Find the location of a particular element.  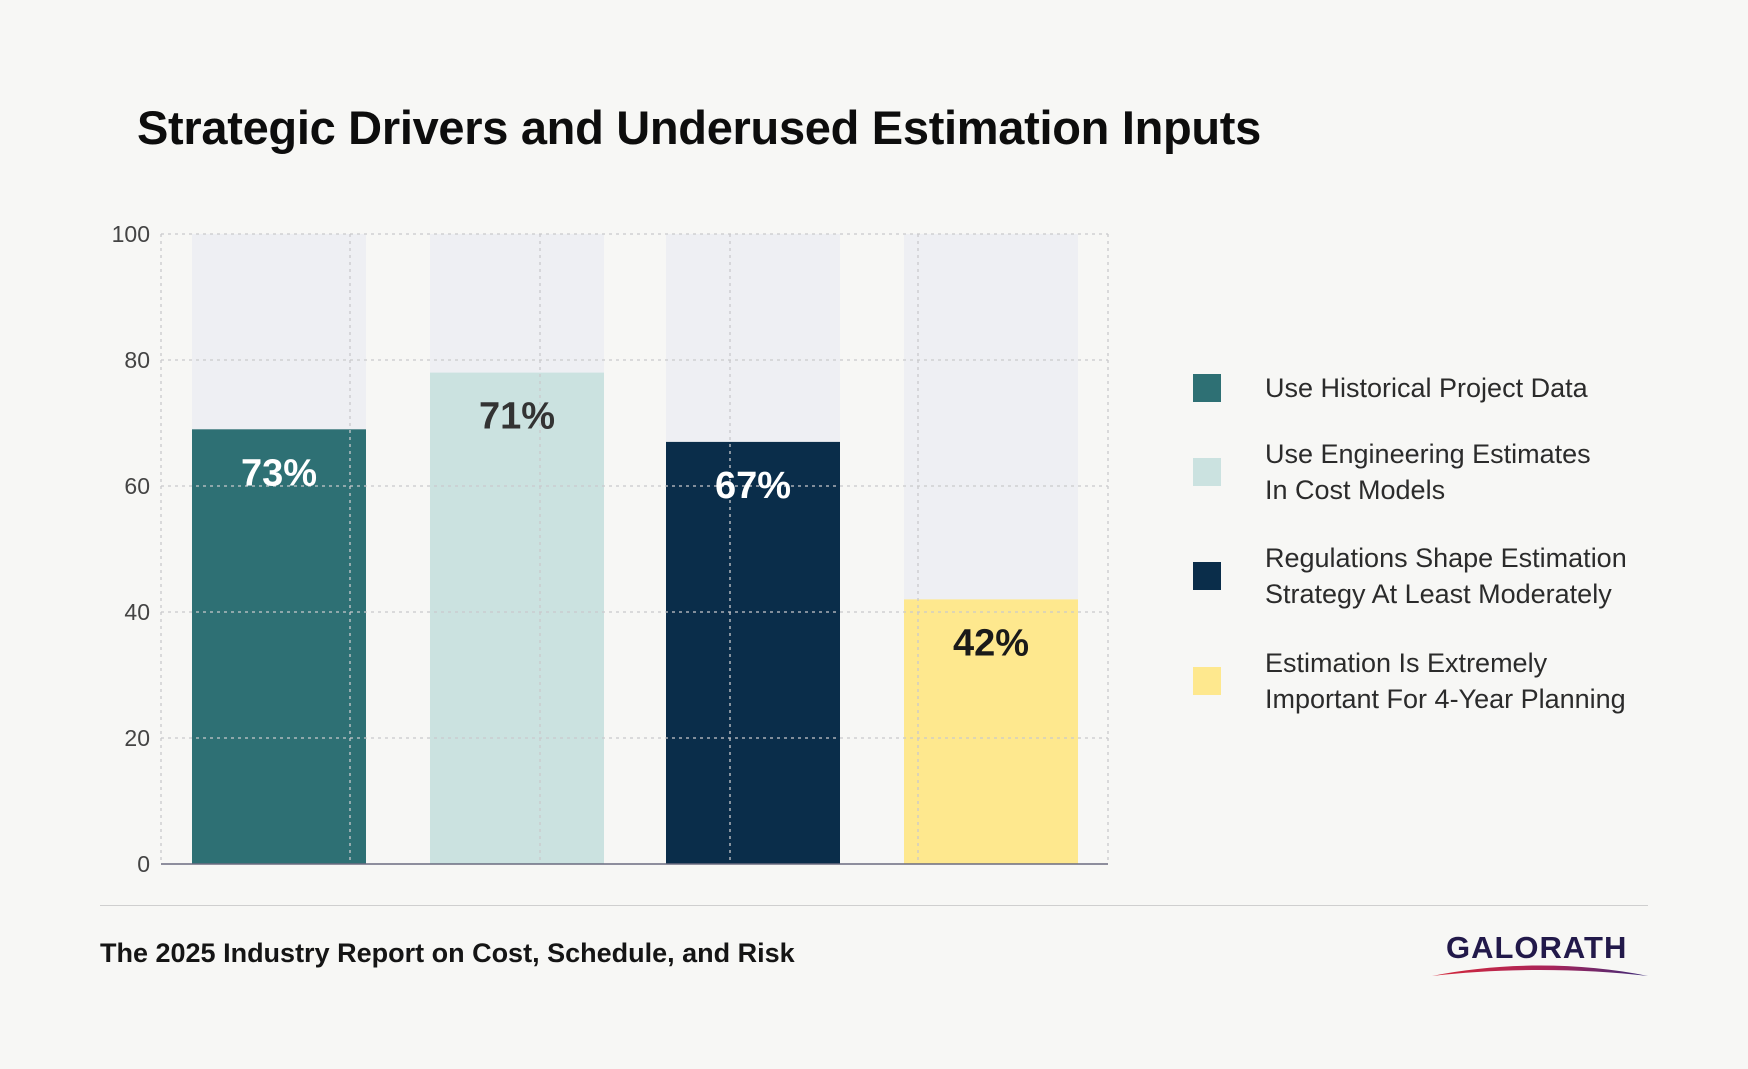

data-label: 42% is located at coordinates (991, 643).